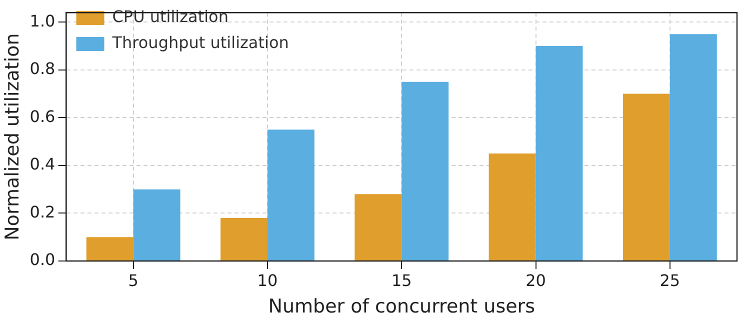  I want to click on x-tick-label: 25, so click(670, 280).